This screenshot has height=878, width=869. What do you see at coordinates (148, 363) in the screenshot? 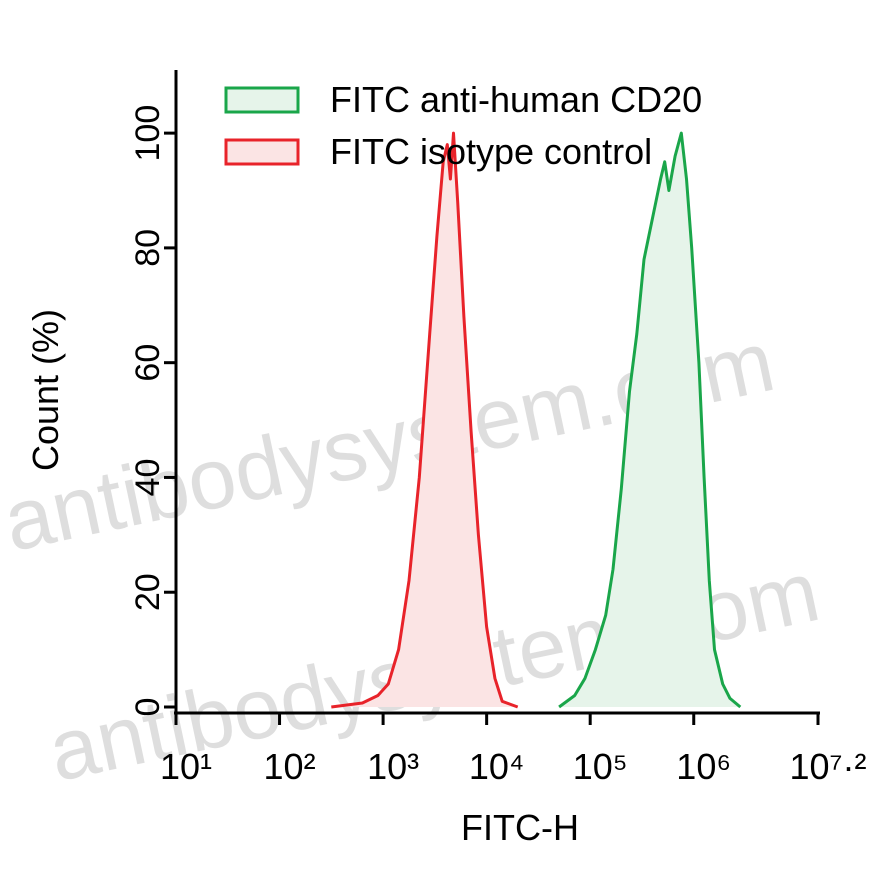
I see `y-tick-label: 60` at bounding box center [148, 363].